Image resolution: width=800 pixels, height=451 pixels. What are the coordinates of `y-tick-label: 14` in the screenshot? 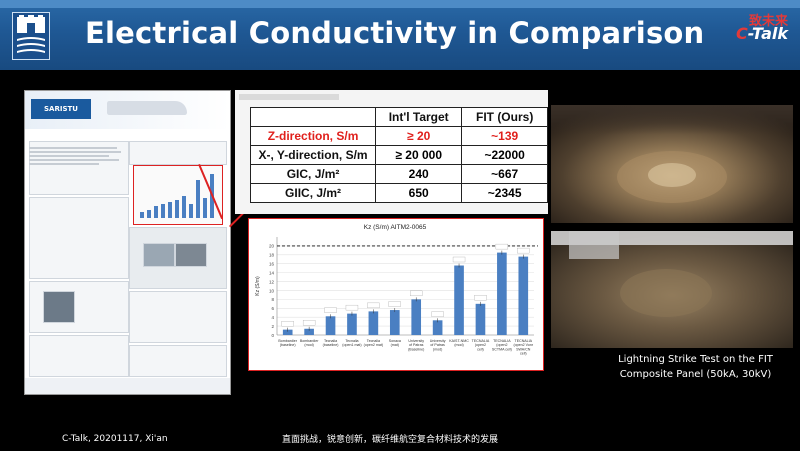 It's located at (272, 272).